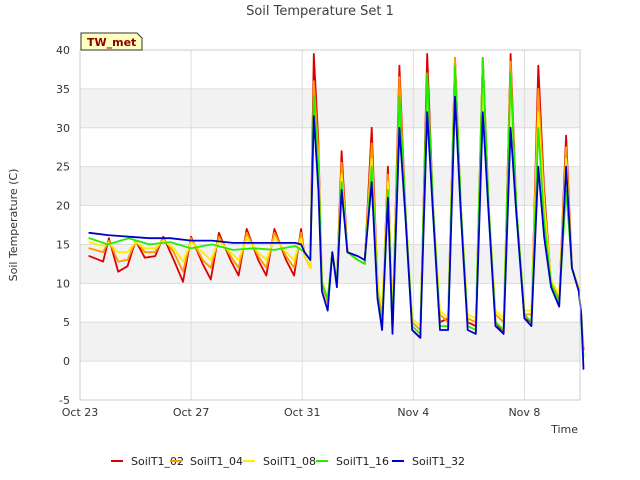  What do you see at coordinates (63, 283) in the screenshot?
I see `y-tick-label: 10` at bounding box center [63, 283].